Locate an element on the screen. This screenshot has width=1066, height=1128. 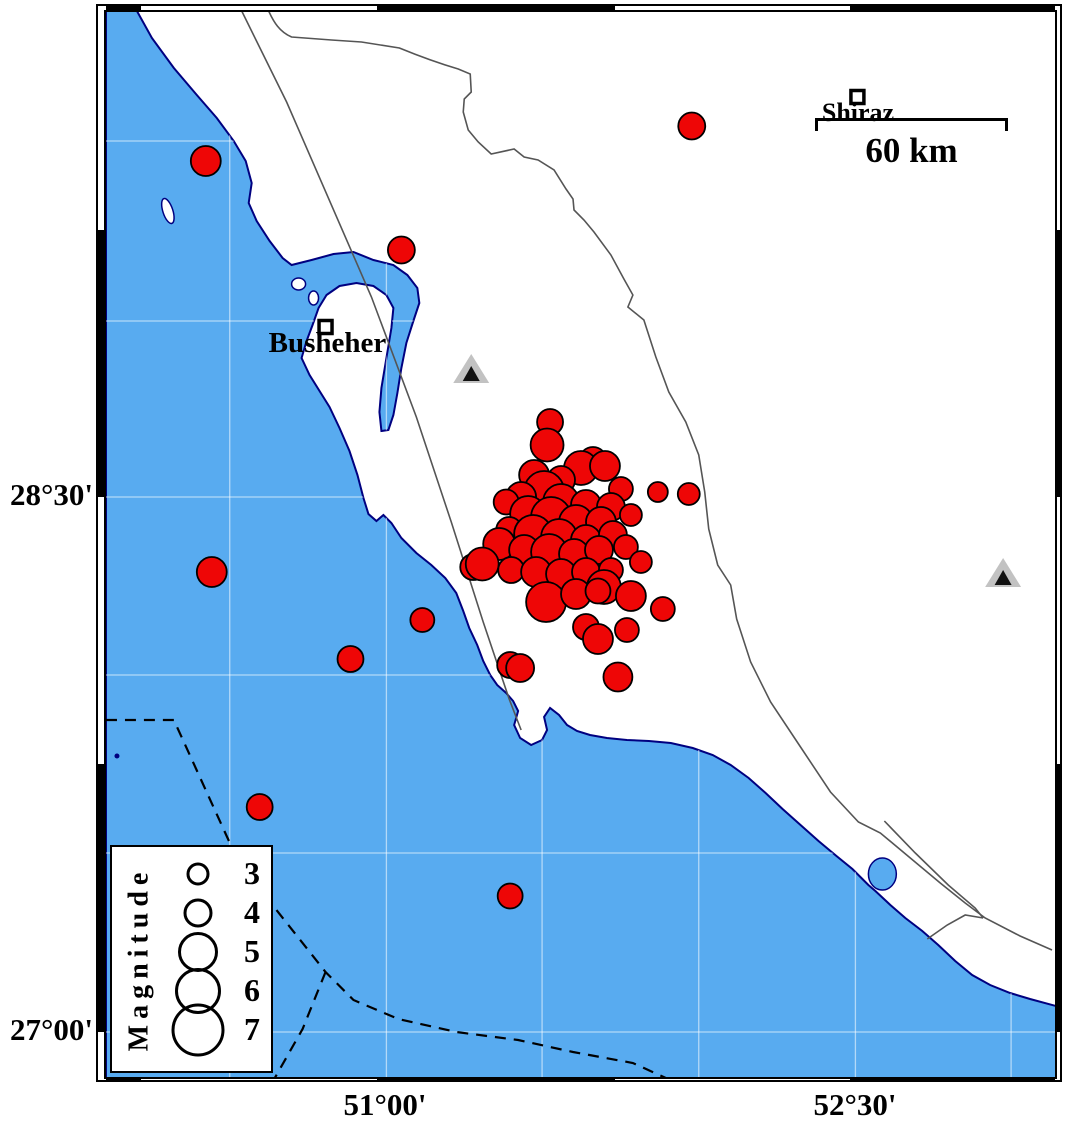
city-label-busheher: Busheher is located at coordinates (327, 343).